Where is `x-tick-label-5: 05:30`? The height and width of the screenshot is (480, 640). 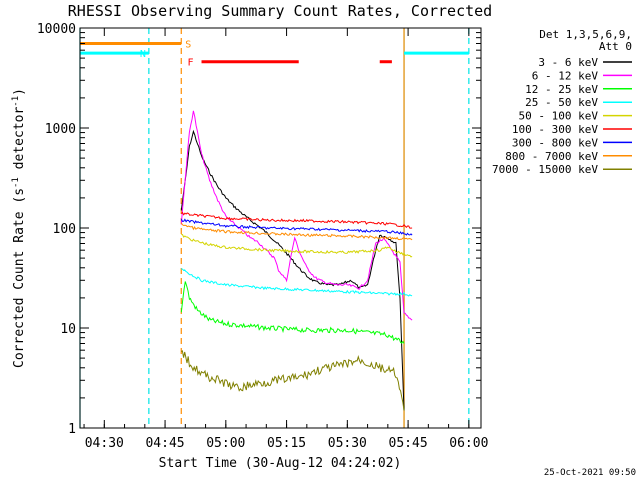
x-tick-label-5: 05:30 is located at coordinates (347, 443).